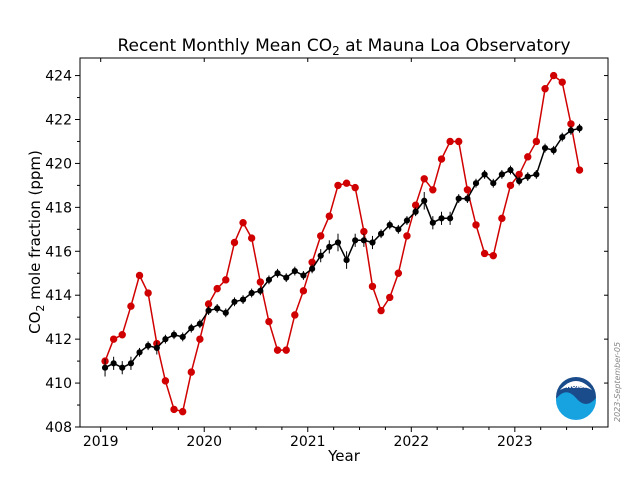 The image size is (640, 480). I want to click on y-tick-label: 418, so click(58, 208).